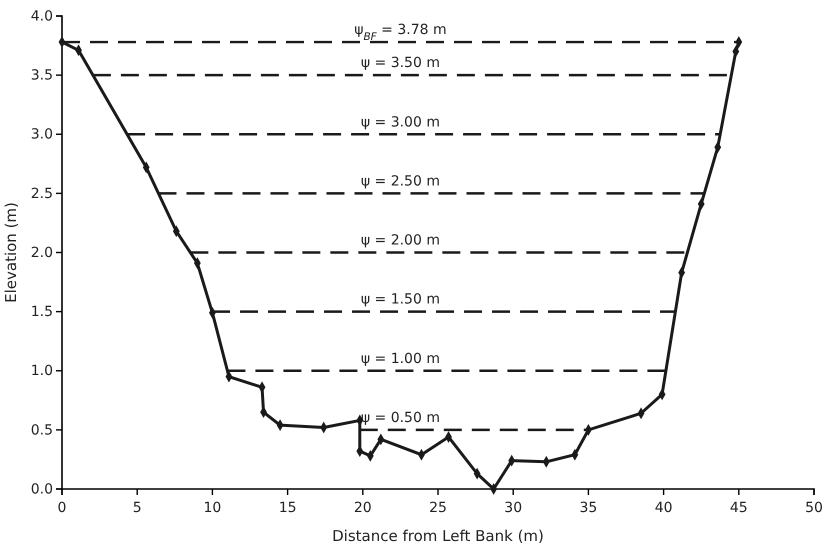 Image resolution: width=828 pixels, height=556 pixels. Describe the element at coordinates (814, 508) in the screenshot. I see `x-tick-label: 50` at that location.